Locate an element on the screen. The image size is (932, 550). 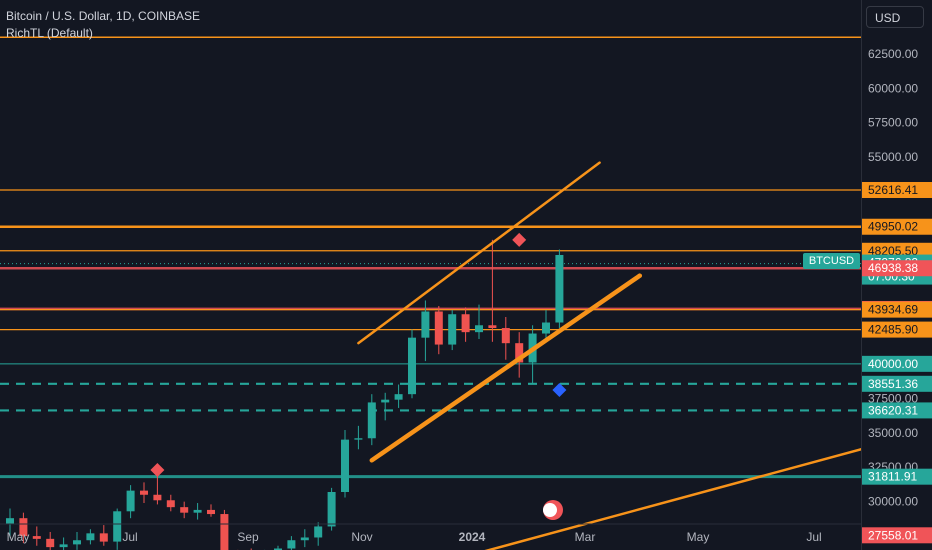
event-flag-icon is located at coordinates (550, 510).